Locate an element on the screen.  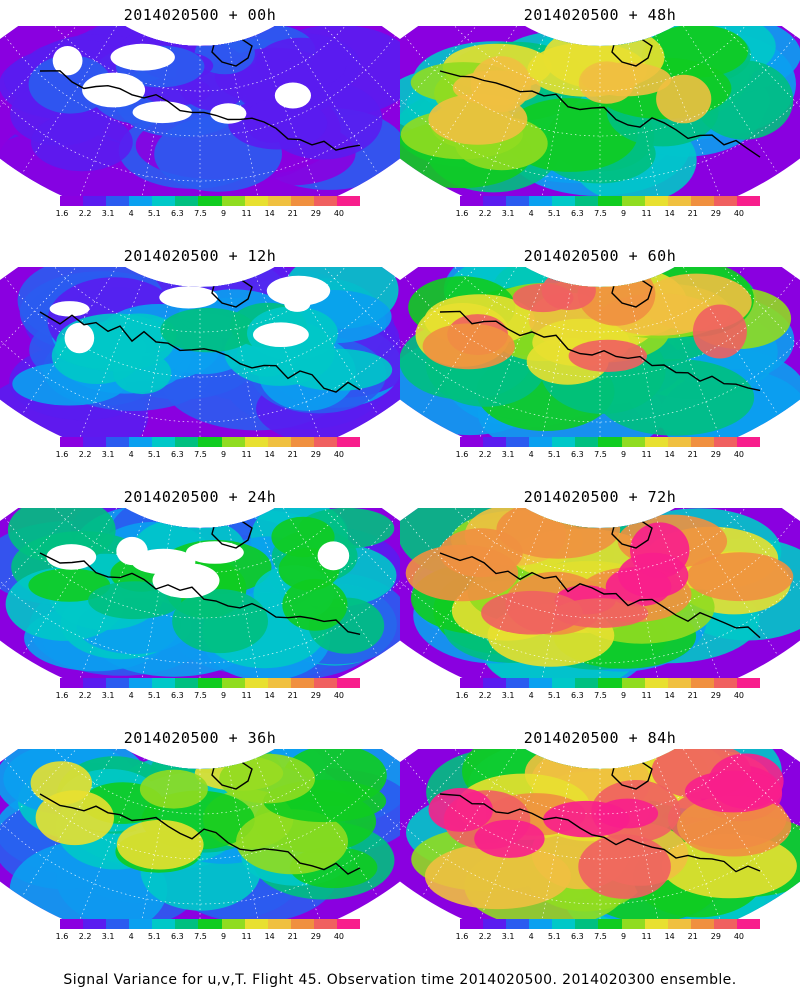
panel-title: 2014020500 + 36h is located at coordinates (200, 738).